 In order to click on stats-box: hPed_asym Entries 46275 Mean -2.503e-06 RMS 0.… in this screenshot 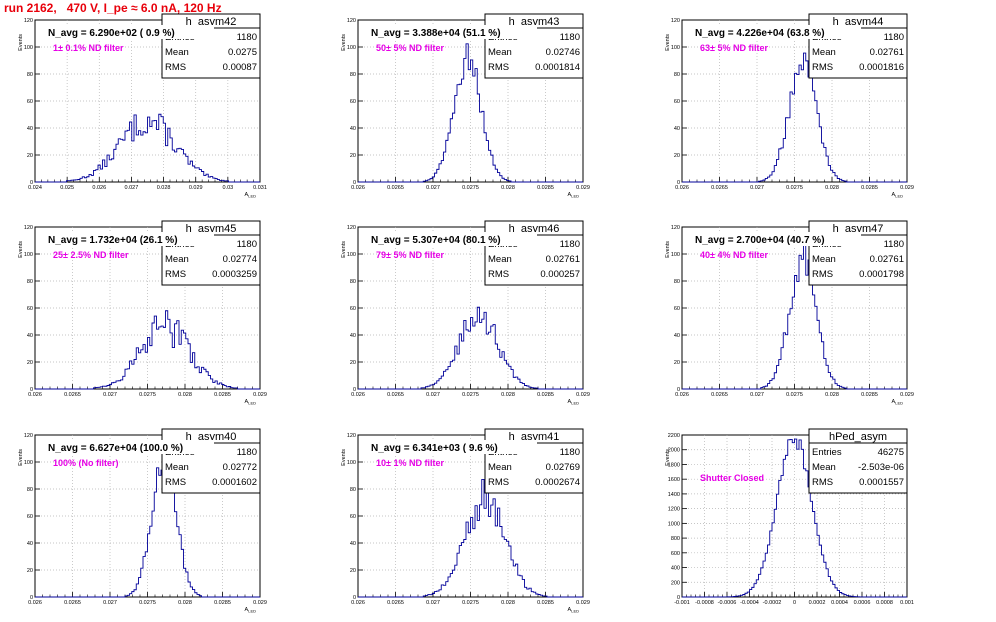, I will do `click(858, 461)`.